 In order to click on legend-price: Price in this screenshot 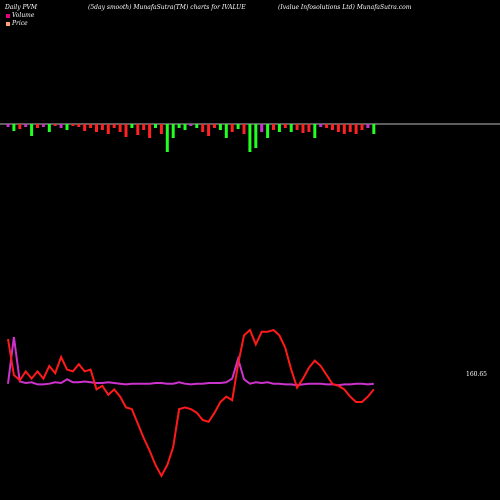, I will do `click(17, 23)`.